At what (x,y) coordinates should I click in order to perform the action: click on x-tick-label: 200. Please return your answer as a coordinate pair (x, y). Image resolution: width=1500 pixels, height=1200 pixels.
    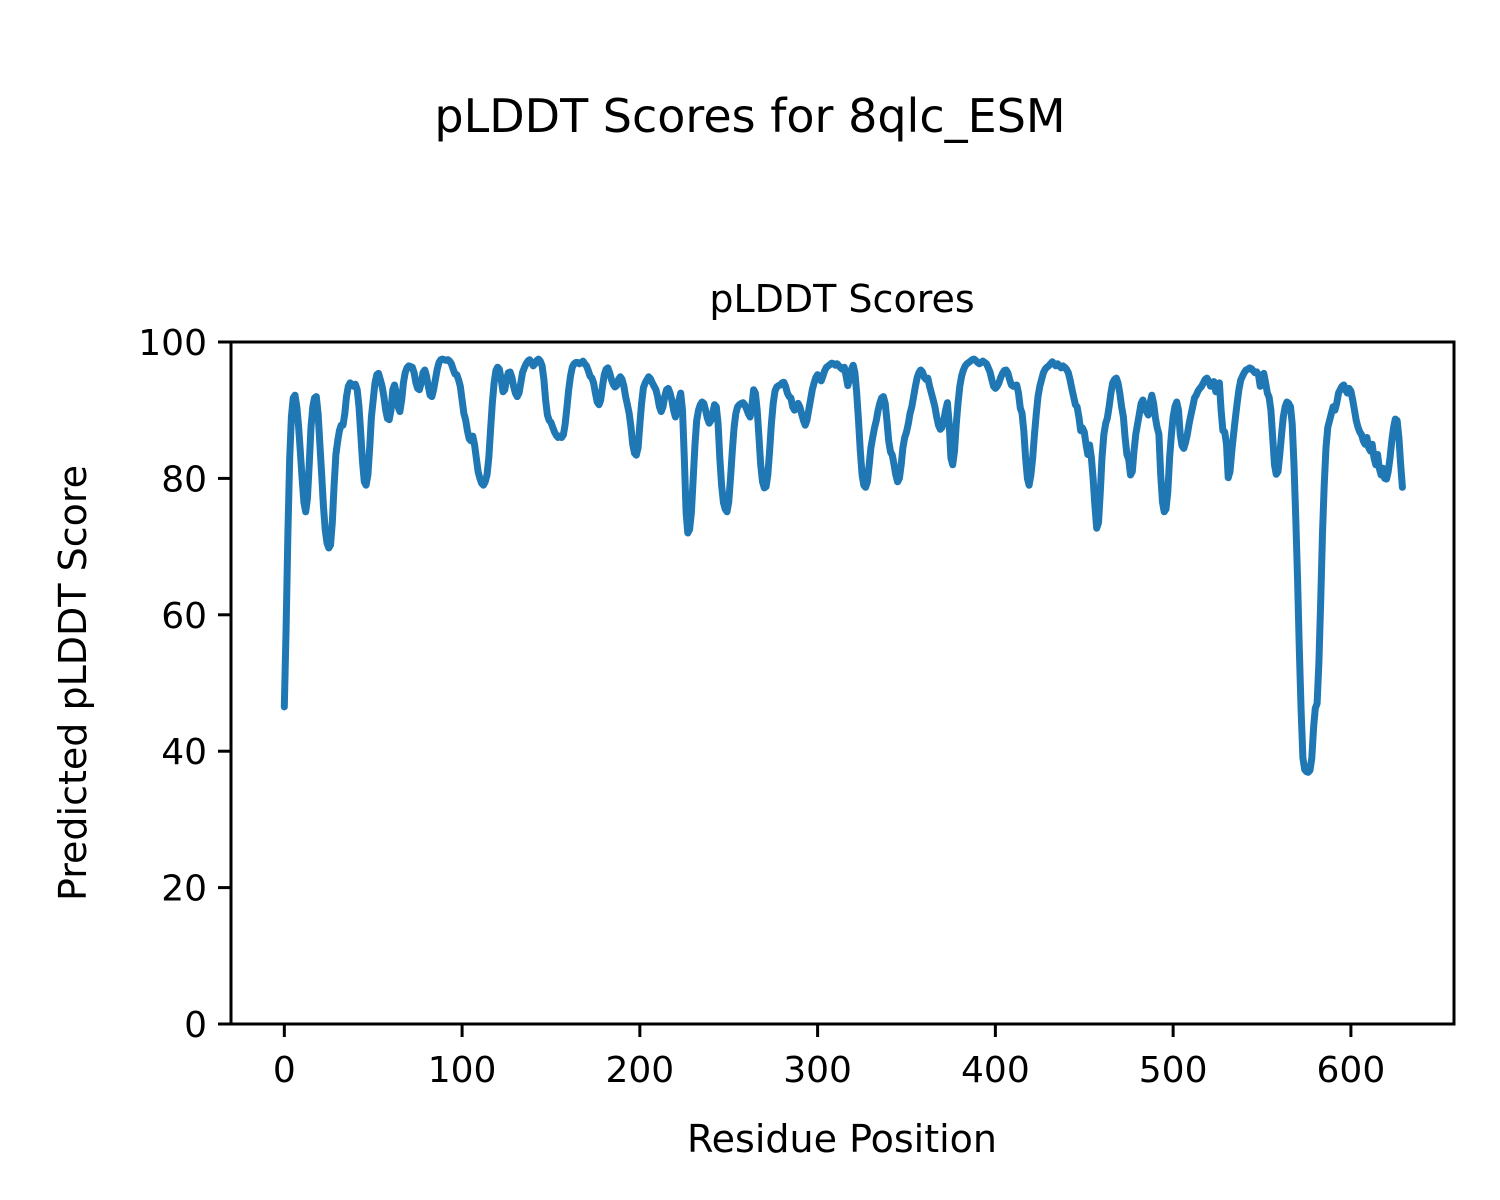
    Looking at the image, I should click on (639, 1070).